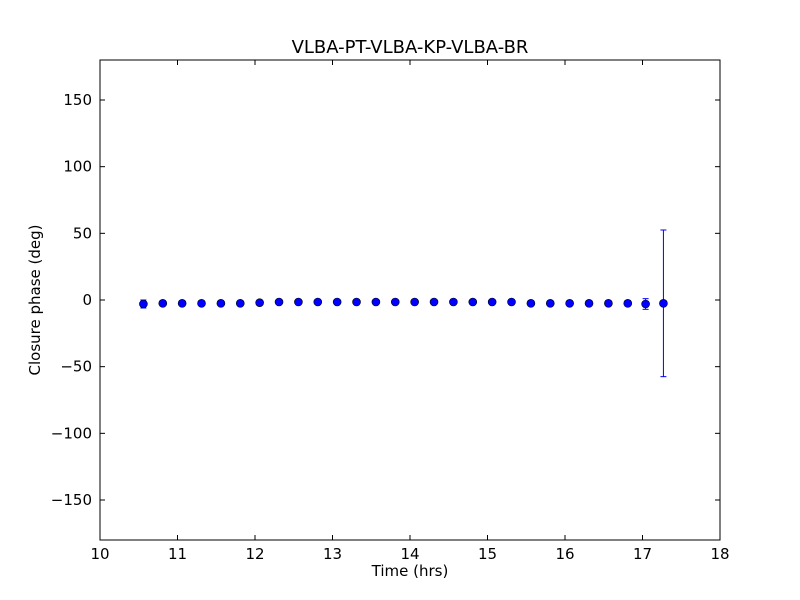  I want to click on y-tick-label: 100, so click(77, 167).